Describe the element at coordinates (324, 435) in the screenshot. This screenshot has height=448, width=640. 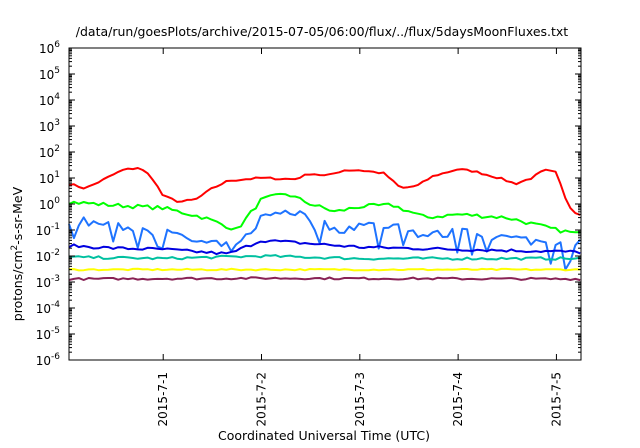
I see `x-axis-label: Coordinated Universal Time (UTC)` at that location.